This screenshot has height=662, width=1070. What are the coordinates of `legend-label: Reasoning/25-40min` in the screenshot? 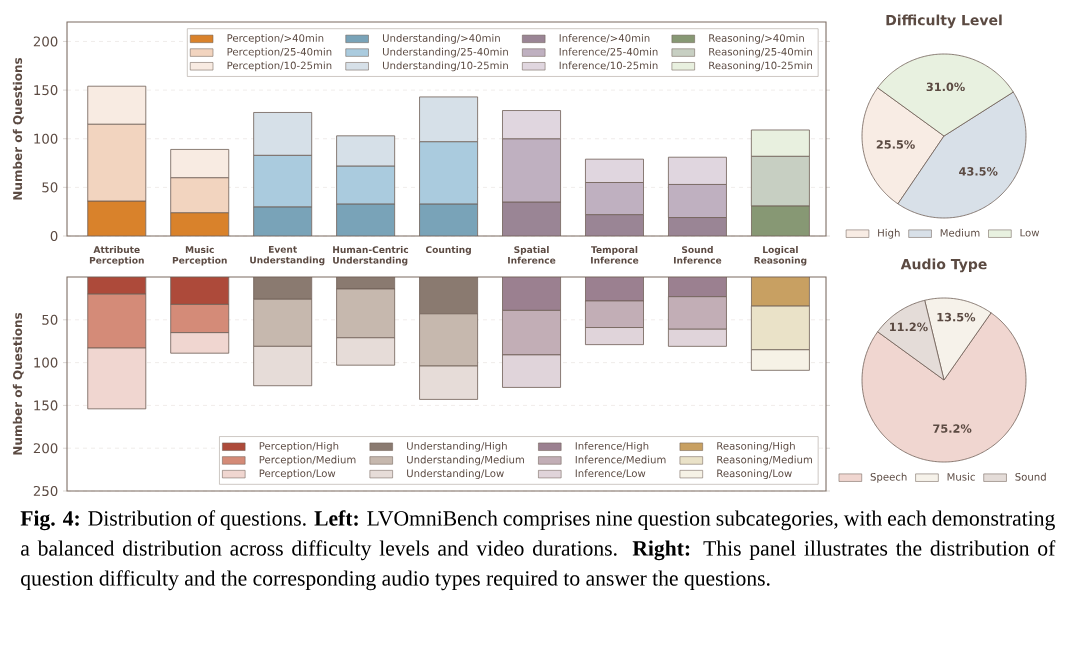 It's located at (760, 52).